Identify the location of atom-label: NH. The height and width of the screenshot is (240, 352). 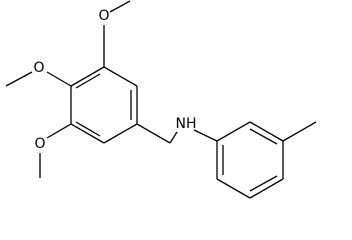
(186, 124).